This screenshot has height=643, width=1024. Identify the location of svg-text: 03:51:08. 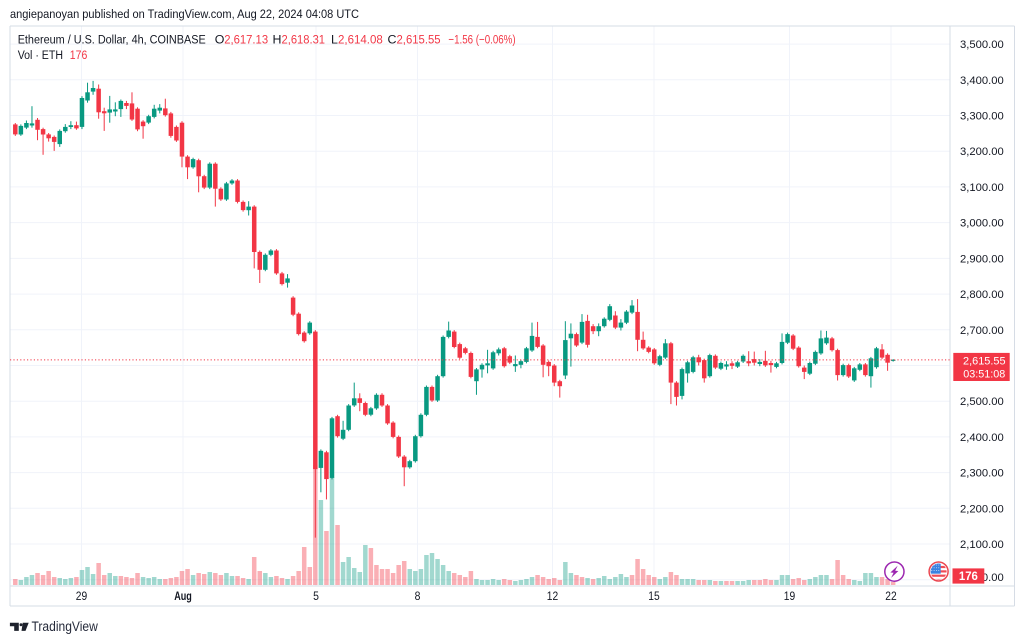
(984, 374).